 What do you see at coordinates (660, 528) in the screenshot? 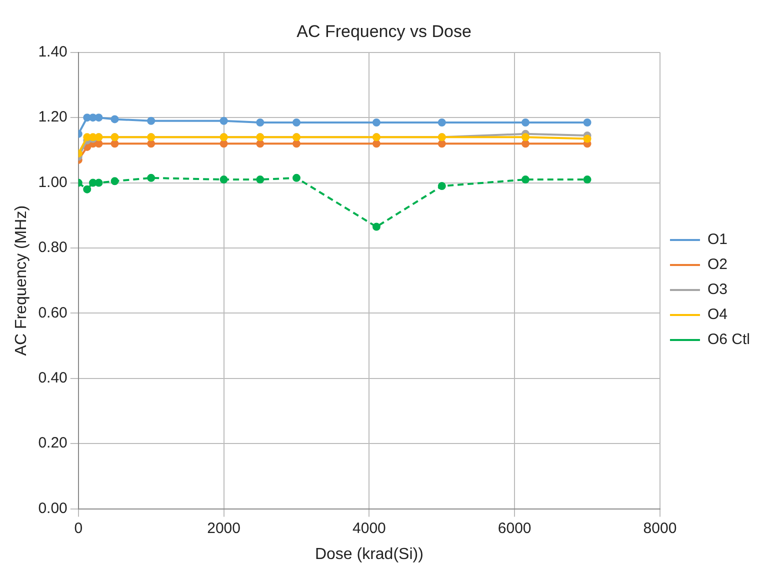
I see `x-tick-label: 8000` at bounding box center [660, 528].